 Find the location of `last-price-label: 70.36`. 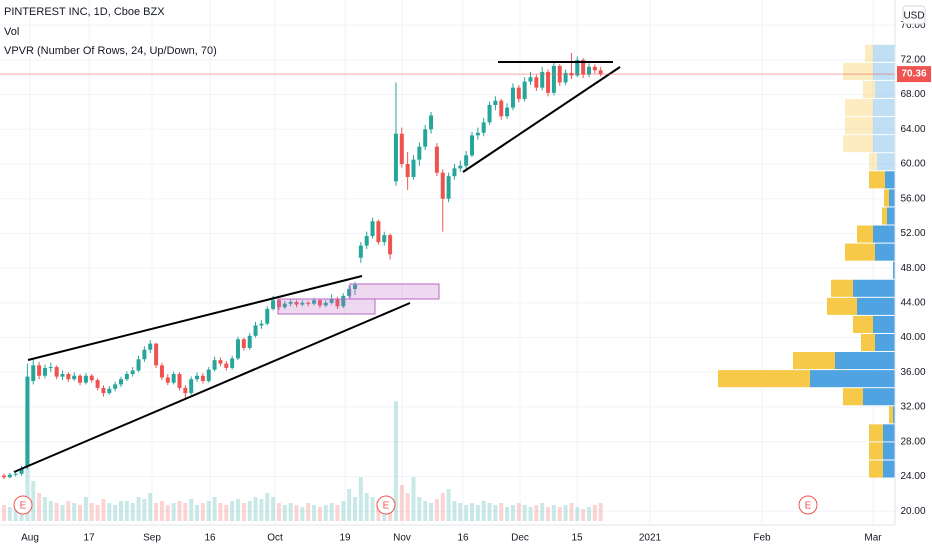

last-price-label: 70.36 is located at coordinates (913, 74).